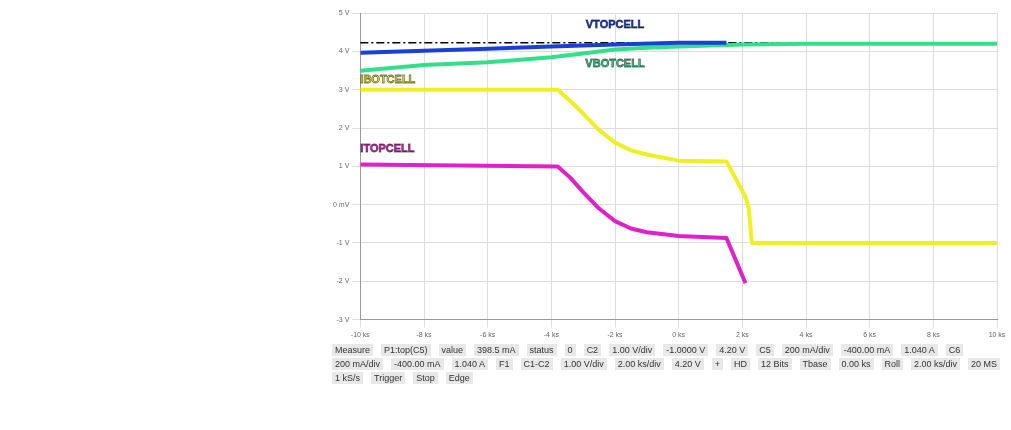  I want to click on text: C5, so click(765, 350).